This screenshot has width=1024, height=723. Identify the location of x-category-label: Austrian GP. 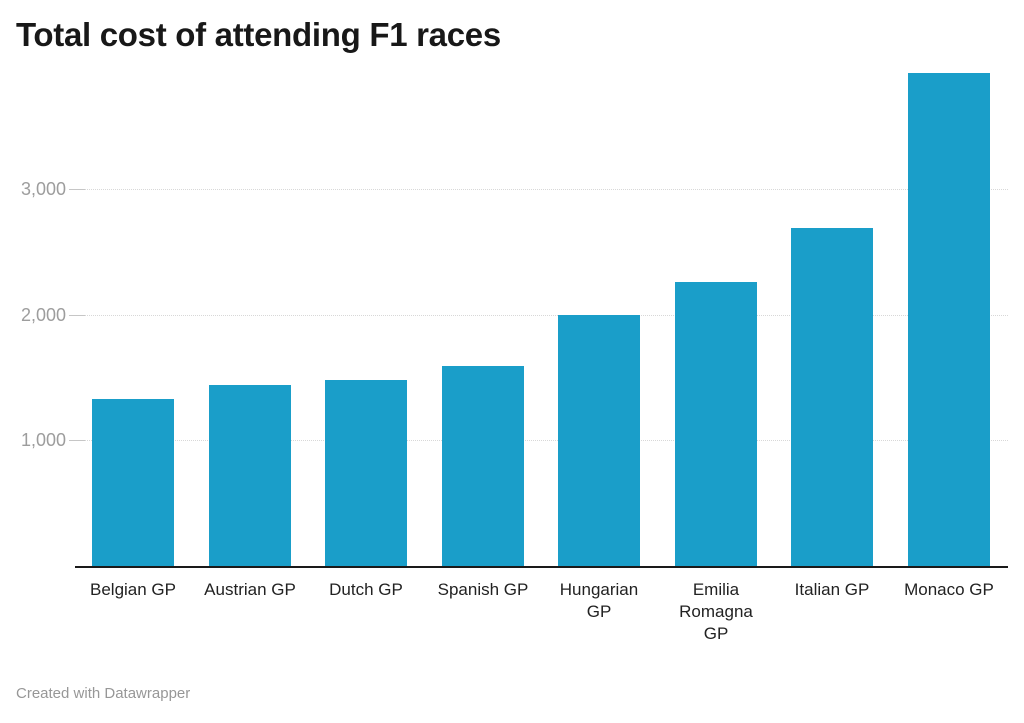
(250, 590).